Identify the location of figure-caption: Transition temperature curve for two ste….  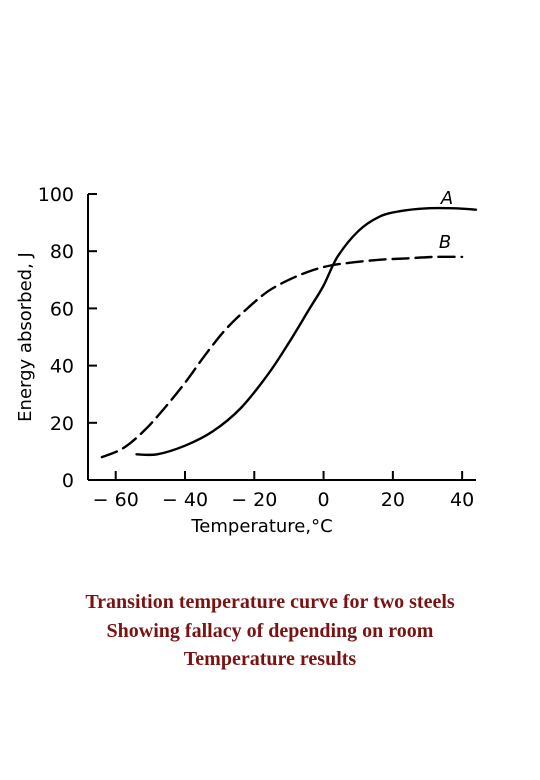
(270, 631).